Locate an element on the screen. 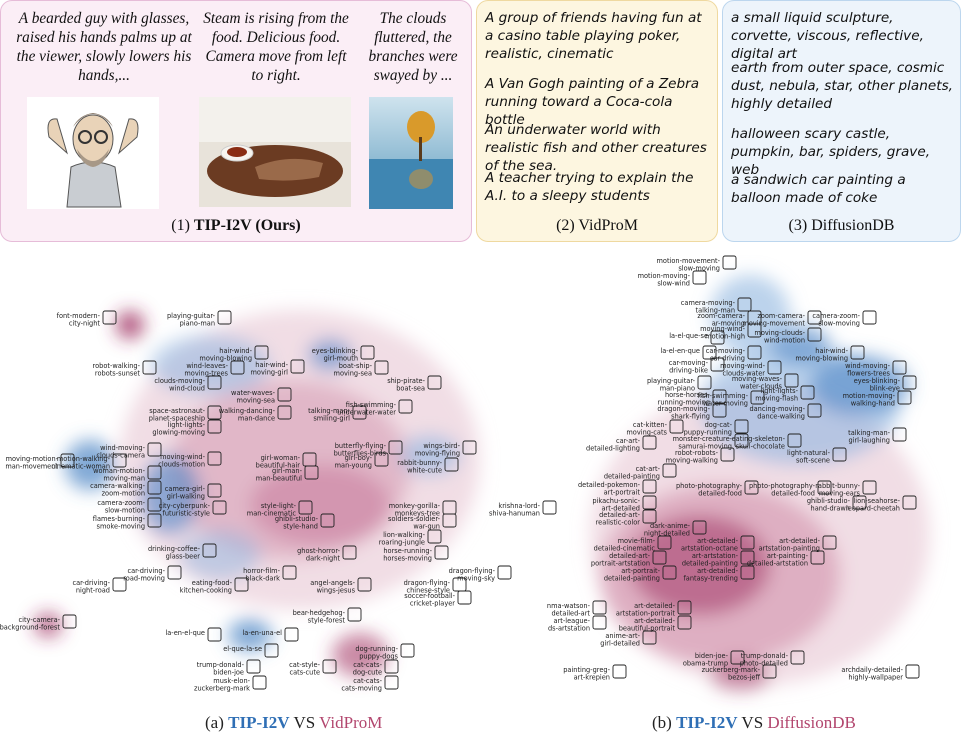  map-a-cluster-label-text: drinking-coffee- is located at coordinates (174, 549).